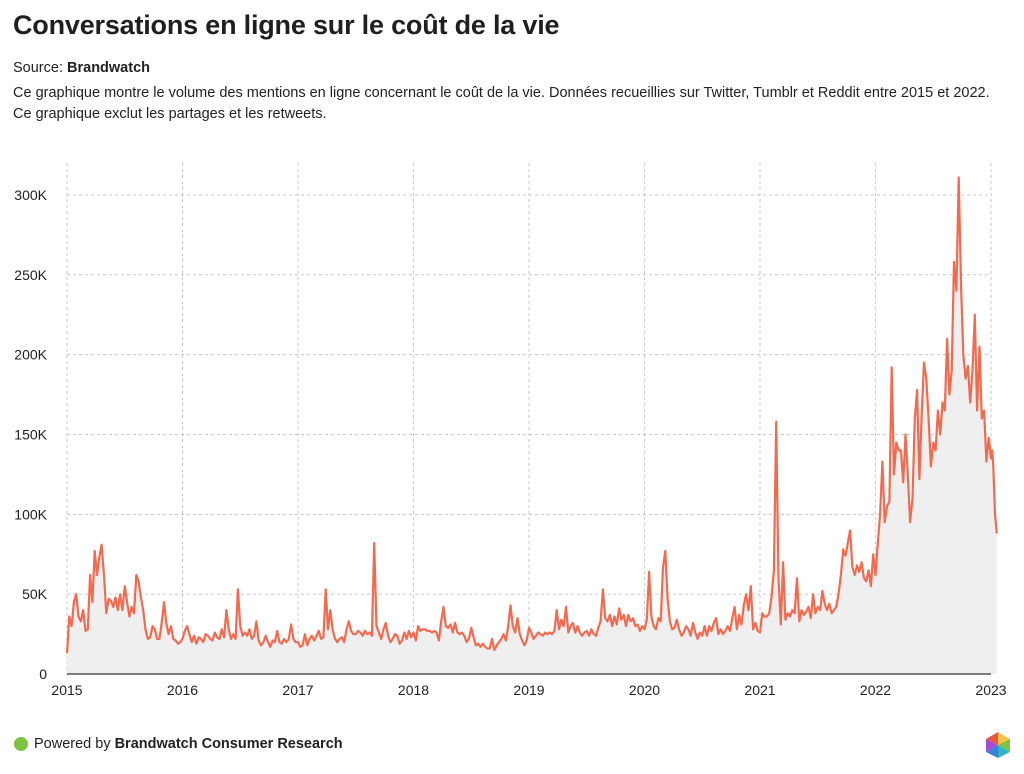 Image resolution: width=1024 pixels, height=774 pixels. What do you see at coordinates (182, 690) in the screenshot?
I see `x-tick-label: 2016` at bounding box center [182, 690].